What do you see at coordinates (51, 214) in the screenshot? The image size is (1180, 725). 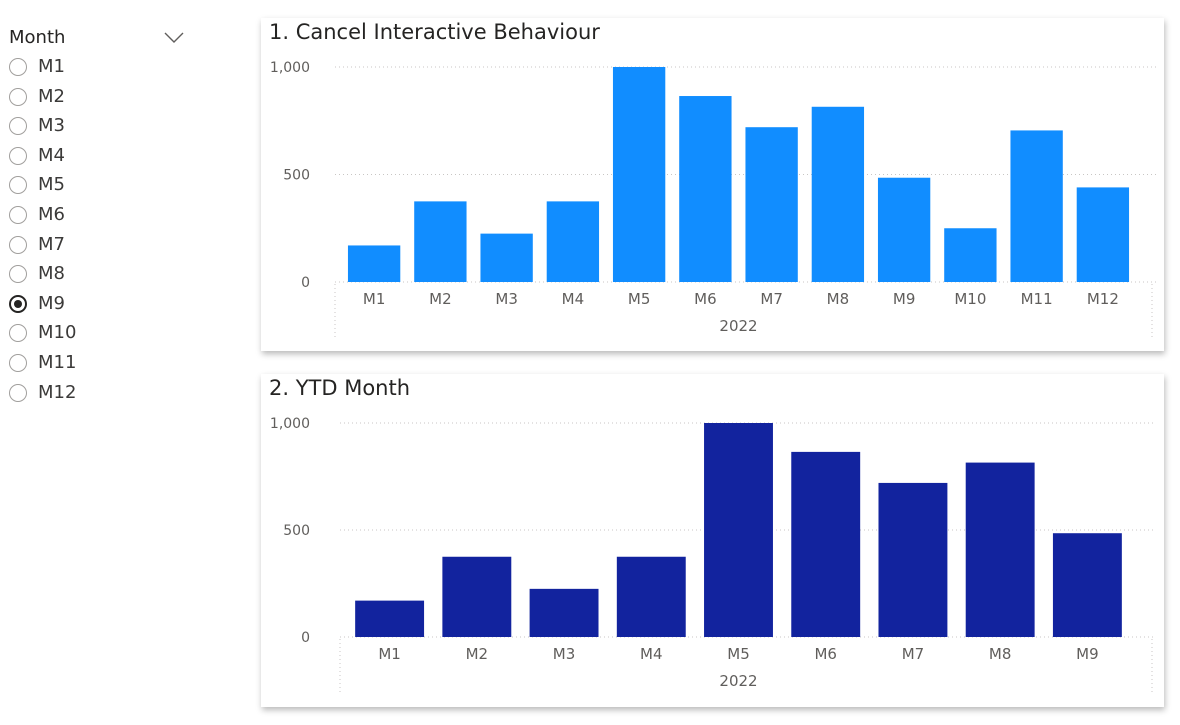 I see `slicer-item-label: M6` at bounding box center [51, 214].